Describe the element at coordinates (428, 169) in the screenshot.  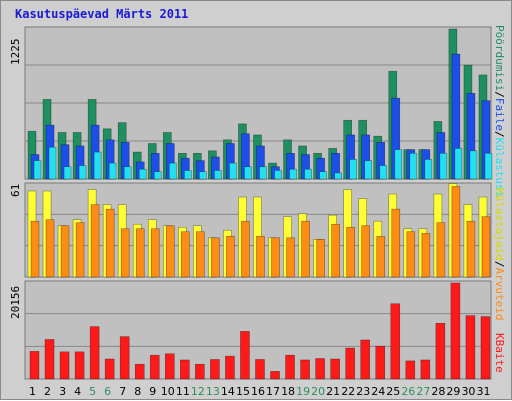
I see `bar-külastusi-day-27` at that location.